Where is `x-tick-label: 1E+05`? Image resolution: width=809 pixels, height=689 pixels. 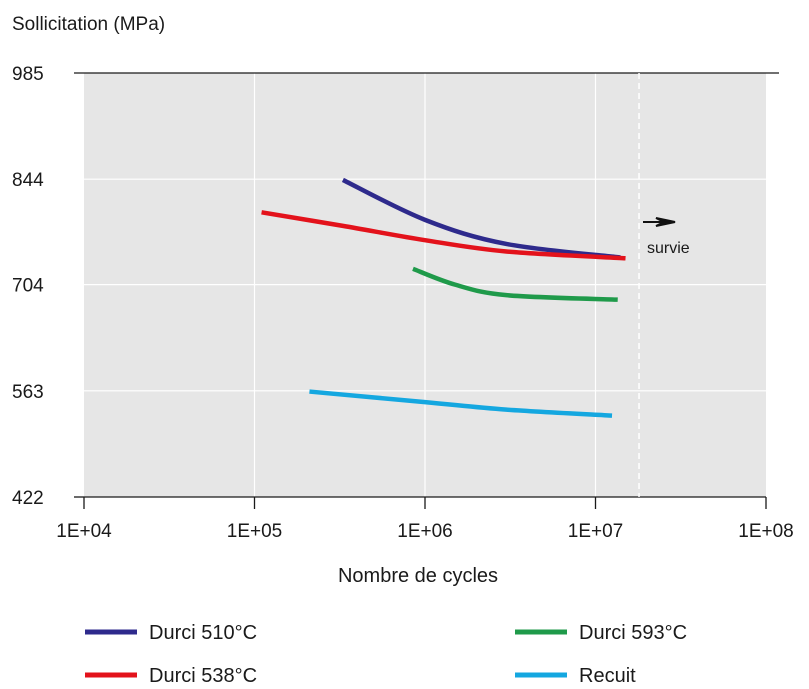
x-tick-label: 1E+05 is located at coordinates (254, 531).